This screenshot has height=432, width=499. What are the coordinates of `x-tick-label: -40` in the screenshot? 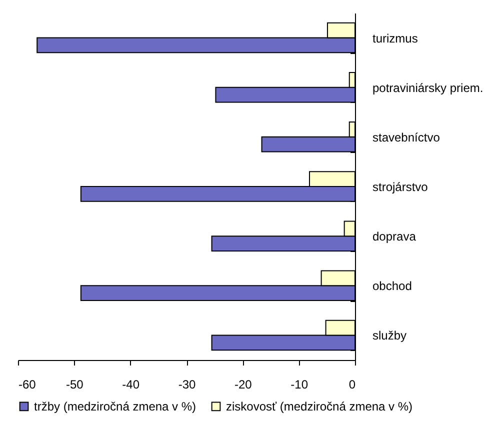 It's located at (131, 385).